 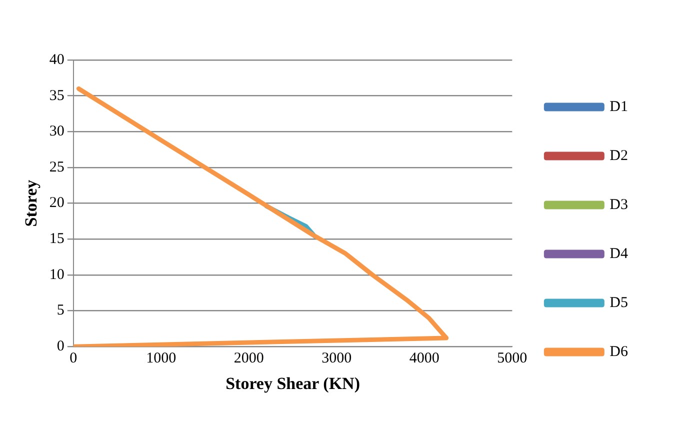 What do you see at coordinates (619, 204) in the screenshot?
I see `legend-label: D3` at bounding box center [619, 204].